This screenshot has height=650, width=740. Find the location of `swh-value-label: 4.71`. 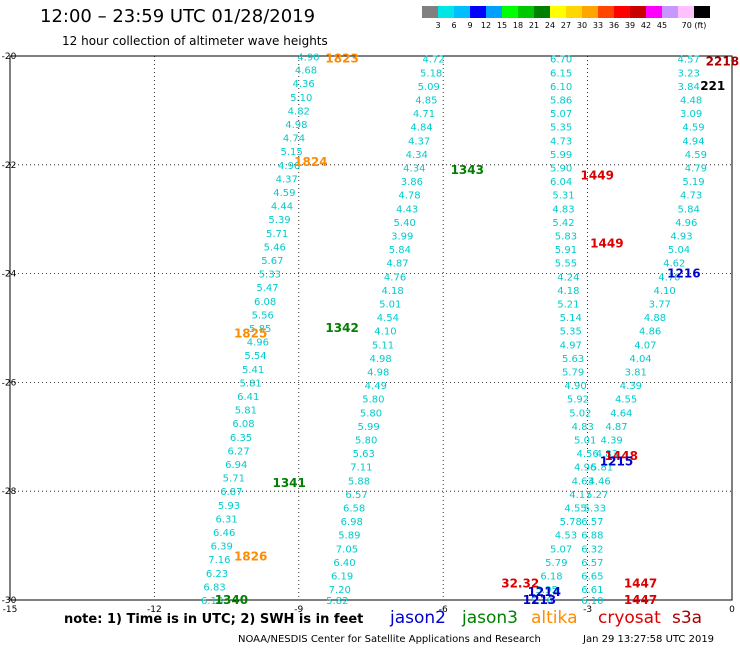

swh-value-label: 4.71 is located at coordinates (424, 114).